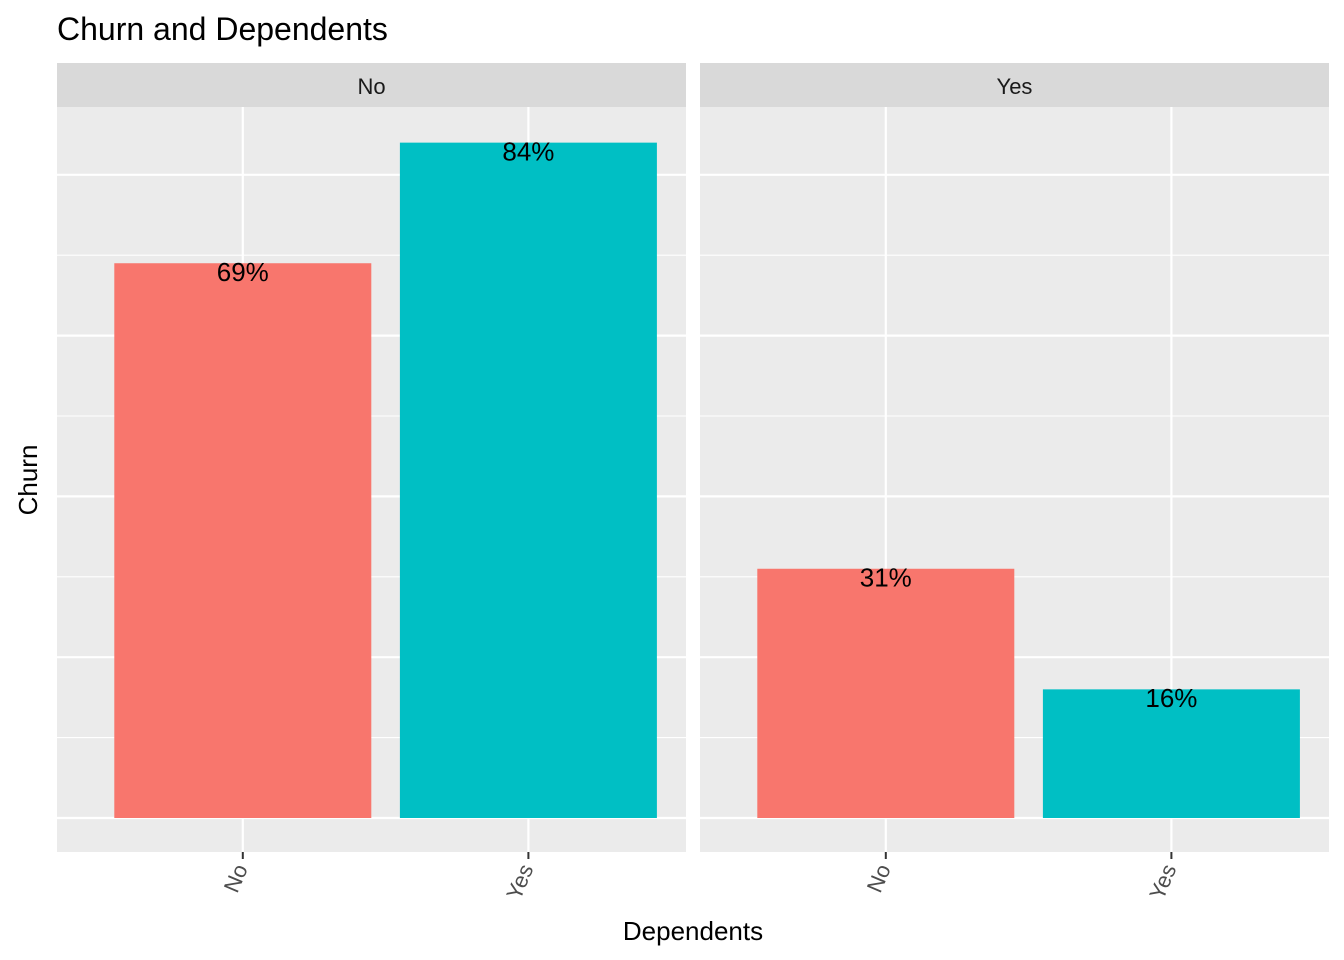 This screenshot has width=1344, height=960. I want to click on x-axis-label: Dependents, so click(693, 931).